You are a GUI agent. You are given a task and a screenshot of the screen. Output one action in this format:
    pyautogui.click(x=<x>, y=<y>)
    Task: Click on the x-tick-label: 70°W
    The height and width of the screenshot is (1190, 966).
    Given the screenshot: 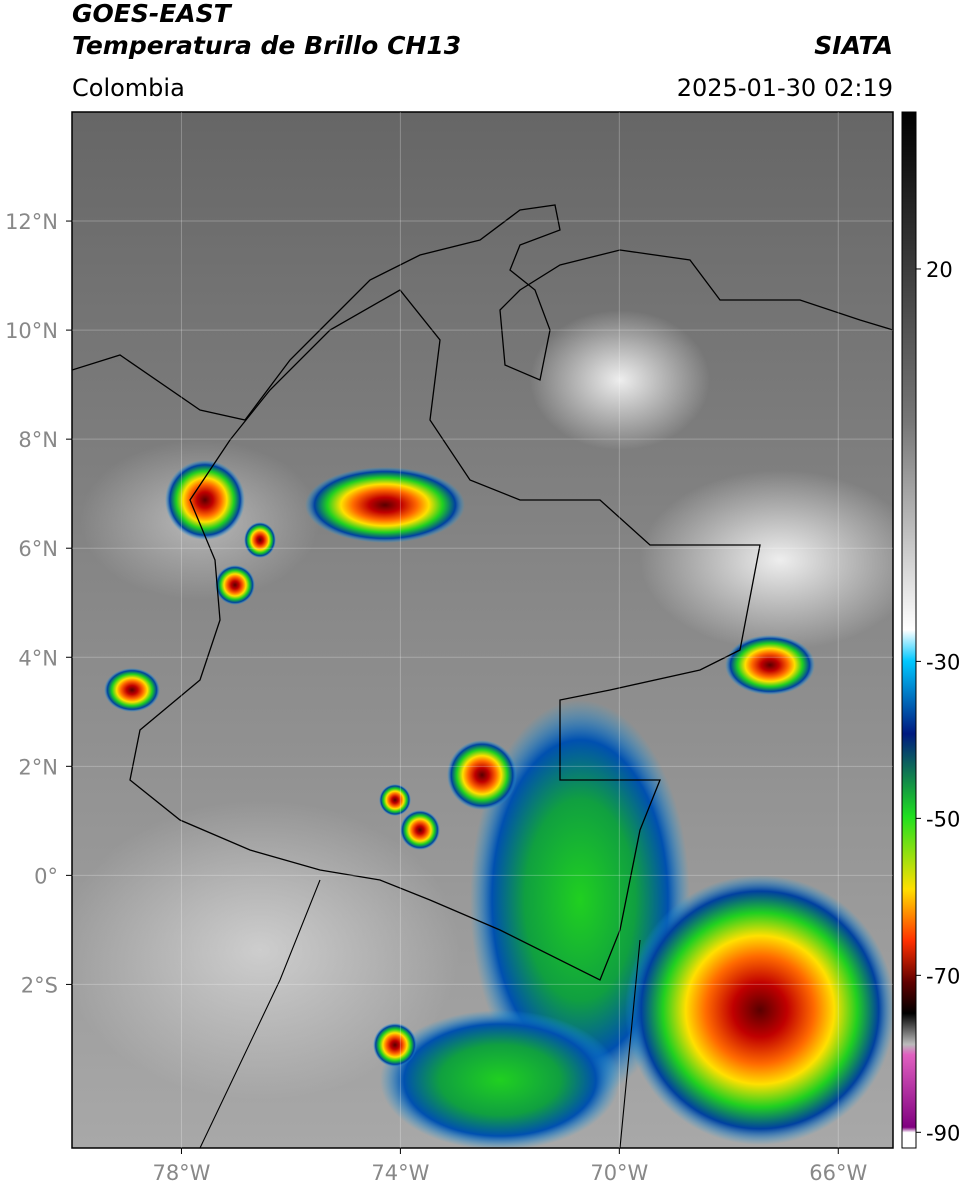 What is the action you would take?
    pyautogui.click(x=619, y=1173)
    